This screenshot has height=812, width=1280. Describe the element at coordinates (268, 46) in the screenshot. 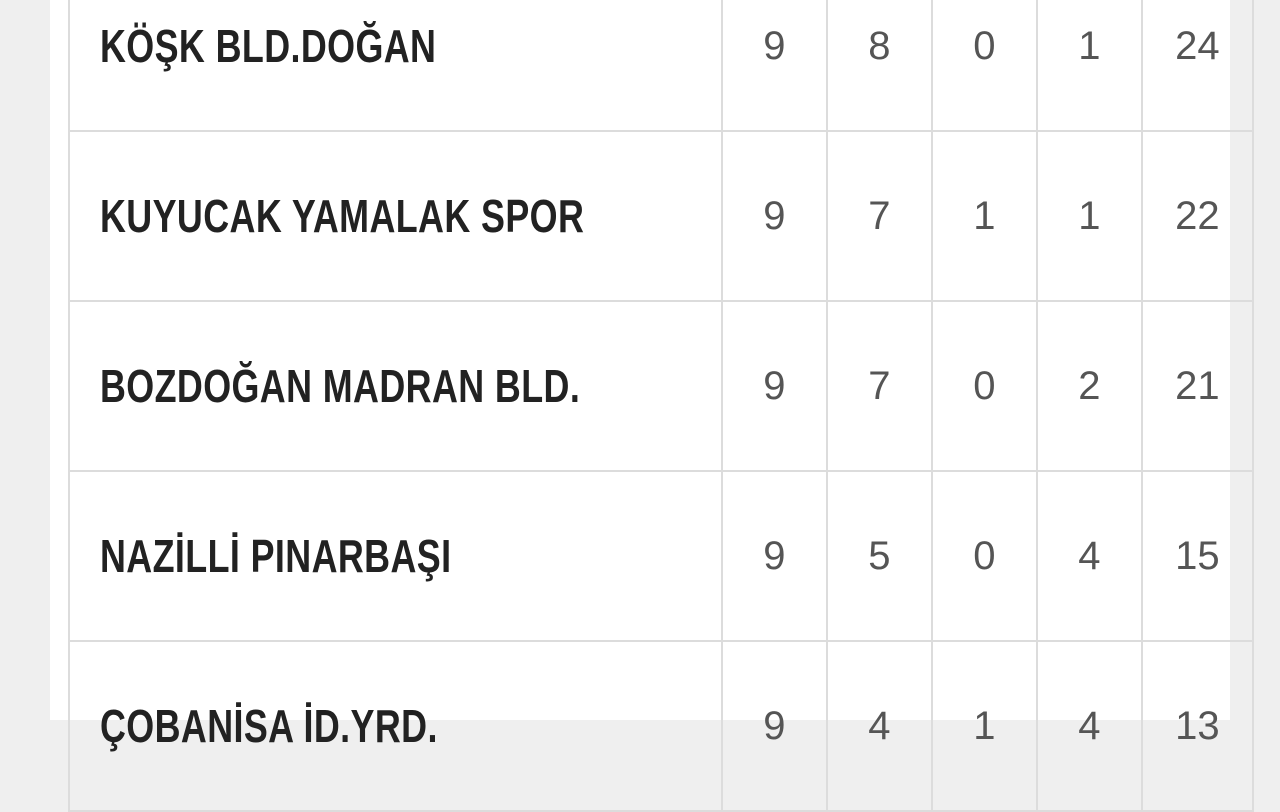

I see `team-name: KÖŞK BLD.DOĞAN` at that location.